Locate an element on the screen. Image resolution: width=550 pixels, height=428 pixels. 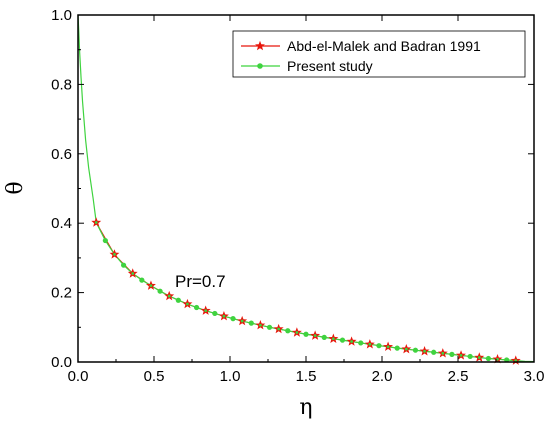
x-tick-label: 1.0 is located at coordinates (230, 376).